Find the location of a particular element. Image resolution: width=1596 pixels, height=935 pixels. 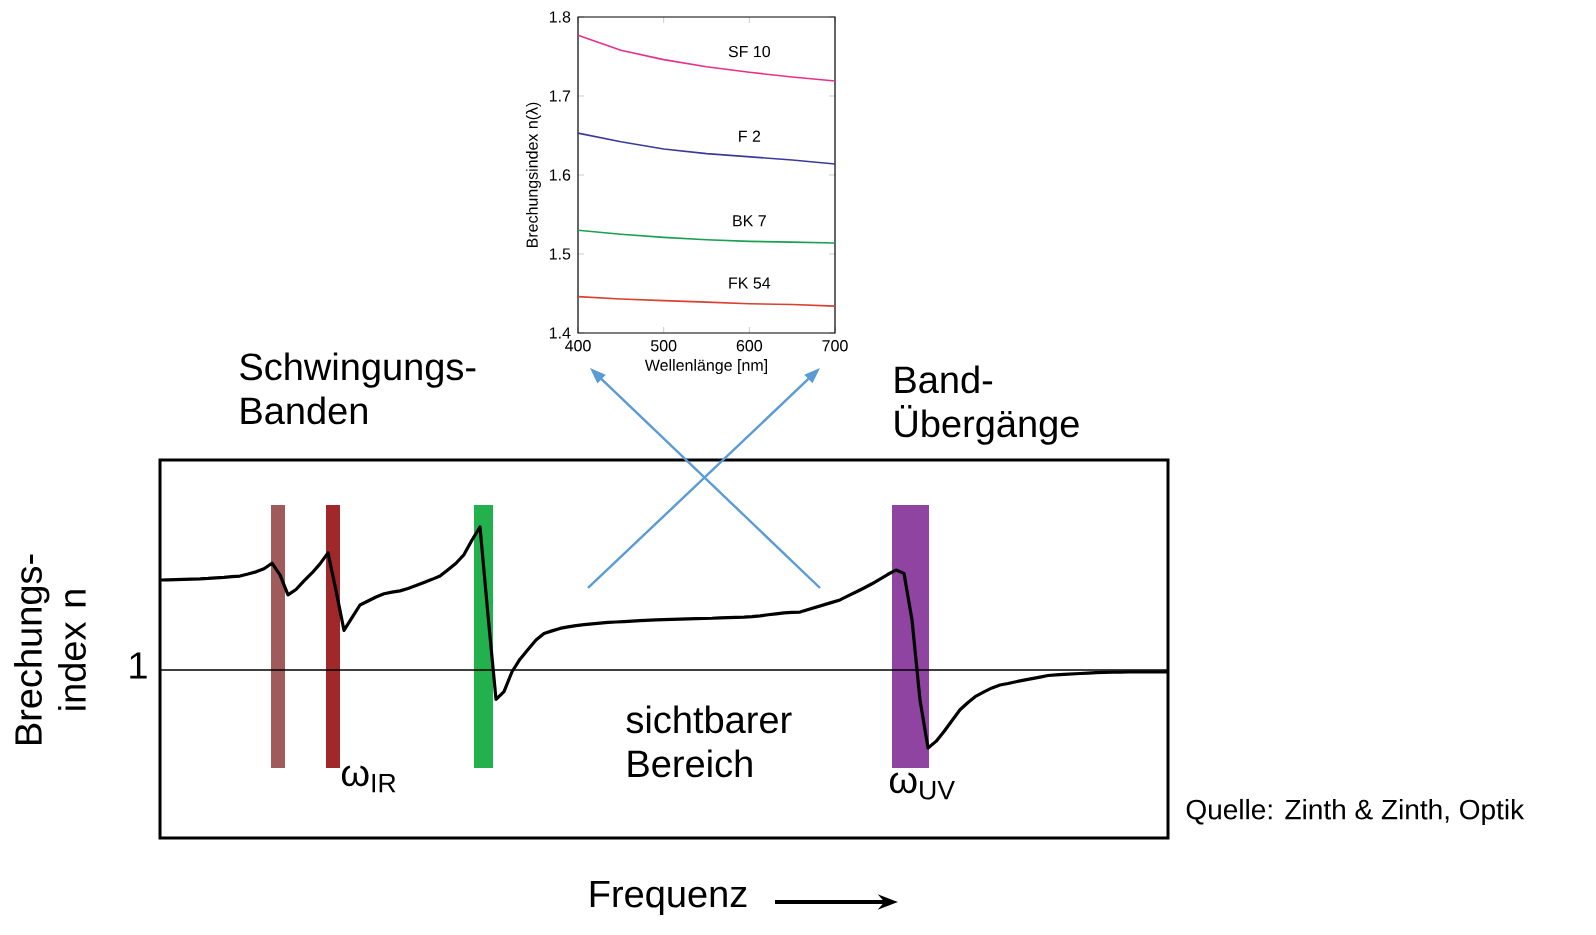

x-tick-label: 600 is located at coordinates (749, 346).